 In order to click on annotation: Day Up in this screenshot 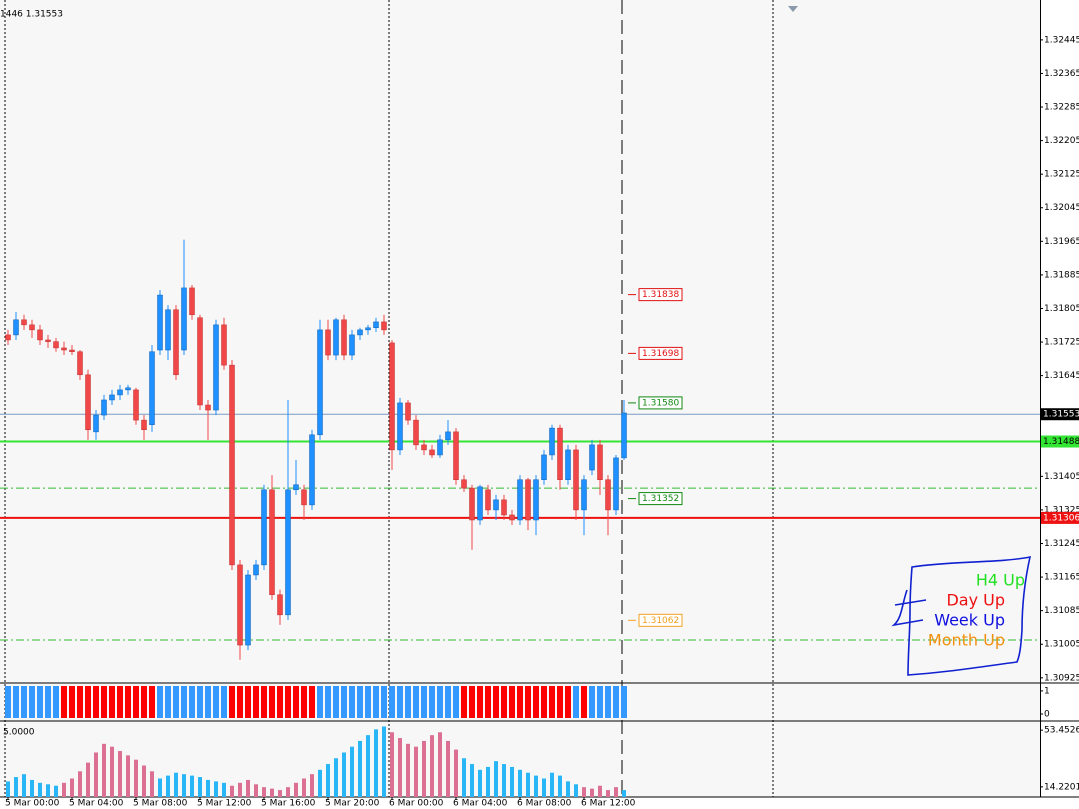, I will do `click(975, 600)`.